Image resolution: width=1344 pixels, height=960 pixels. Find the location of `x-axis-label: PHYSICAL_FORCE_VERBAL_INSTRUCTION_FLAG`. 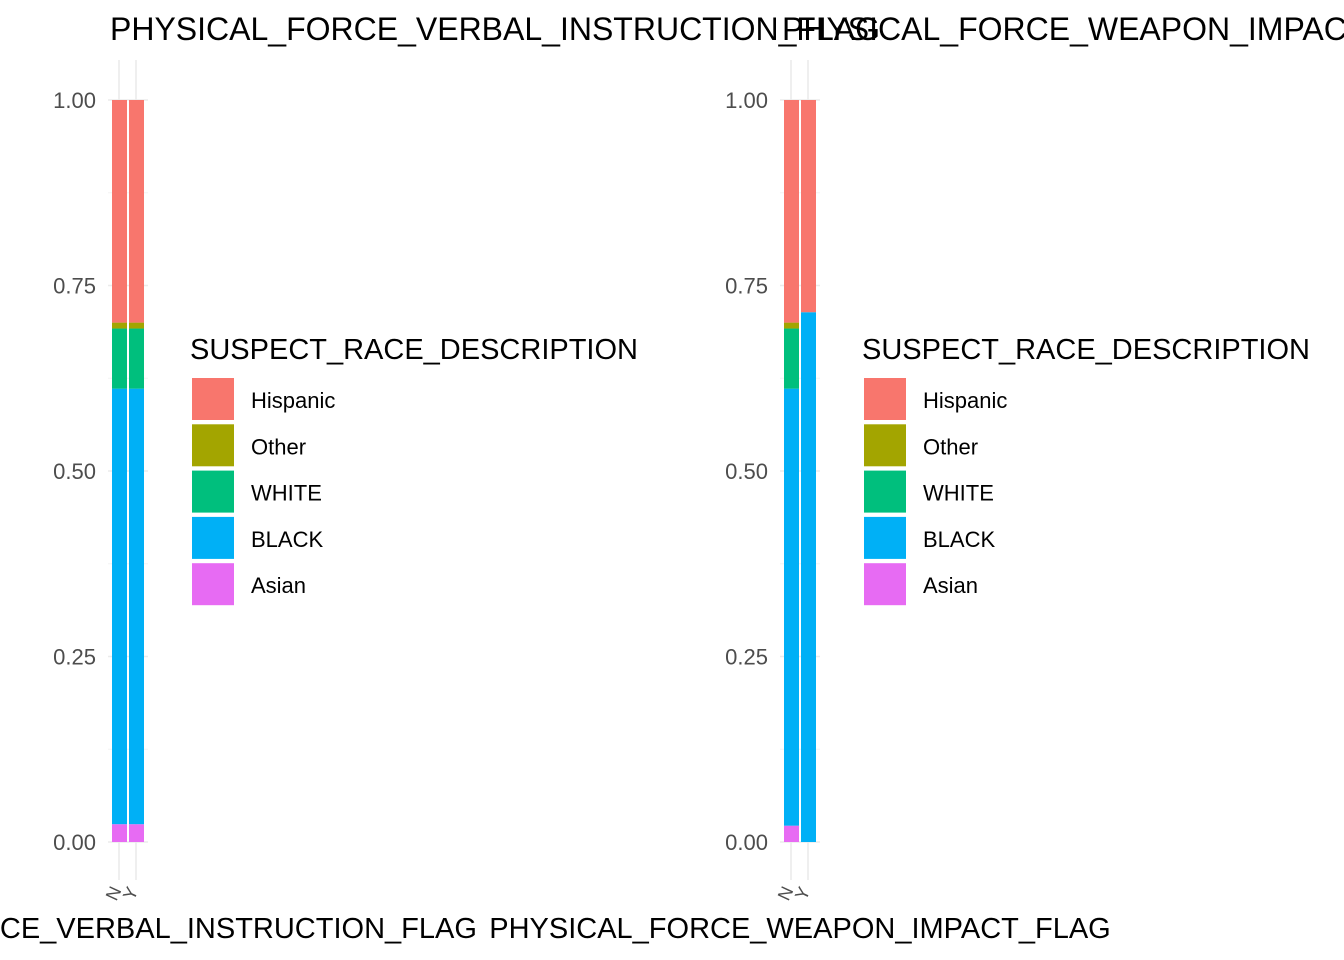

x-axis-label: PHYSICAL_FORCE_VERBAL_INSTRUCTION_FLAG is located at coordinates (238, 929).